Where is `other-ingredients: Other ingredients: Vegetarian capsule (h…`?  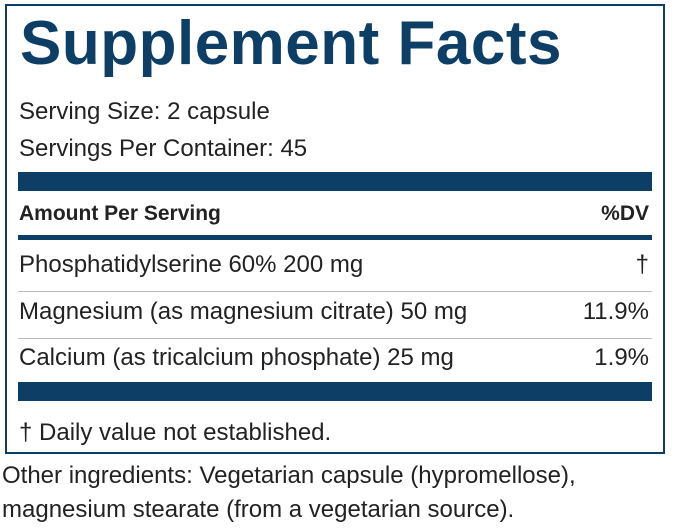
other-ingredients: Other ingredients: Vegetarian capsule (h… is located at coordinates (289, 475).